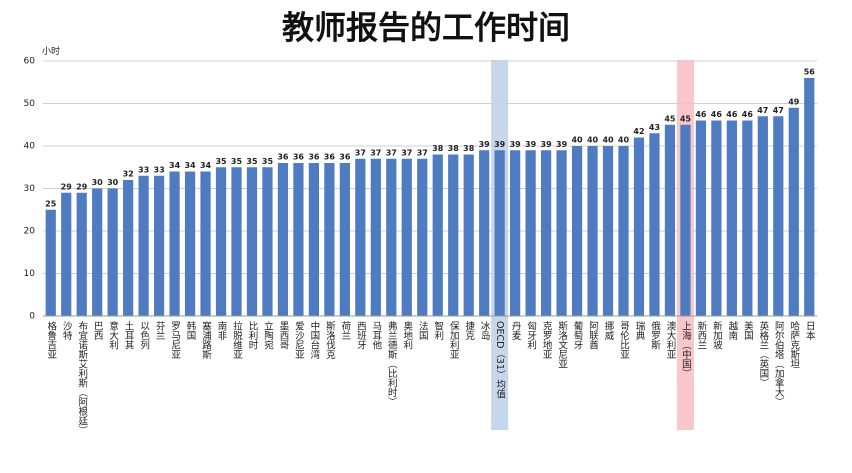 This screenshot has height=473, width=852. I want to click on x-tick-label: 瑞典, so click(639, 330).